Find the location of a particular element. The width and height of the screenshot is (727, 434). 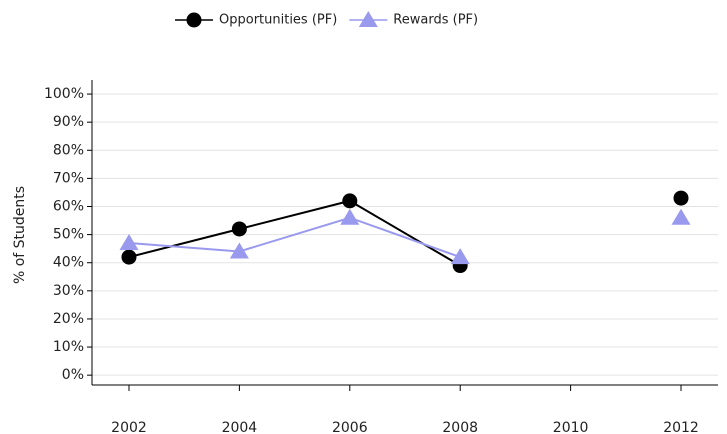

x-tick-label: 2008 is located at coordinates (460, 427).